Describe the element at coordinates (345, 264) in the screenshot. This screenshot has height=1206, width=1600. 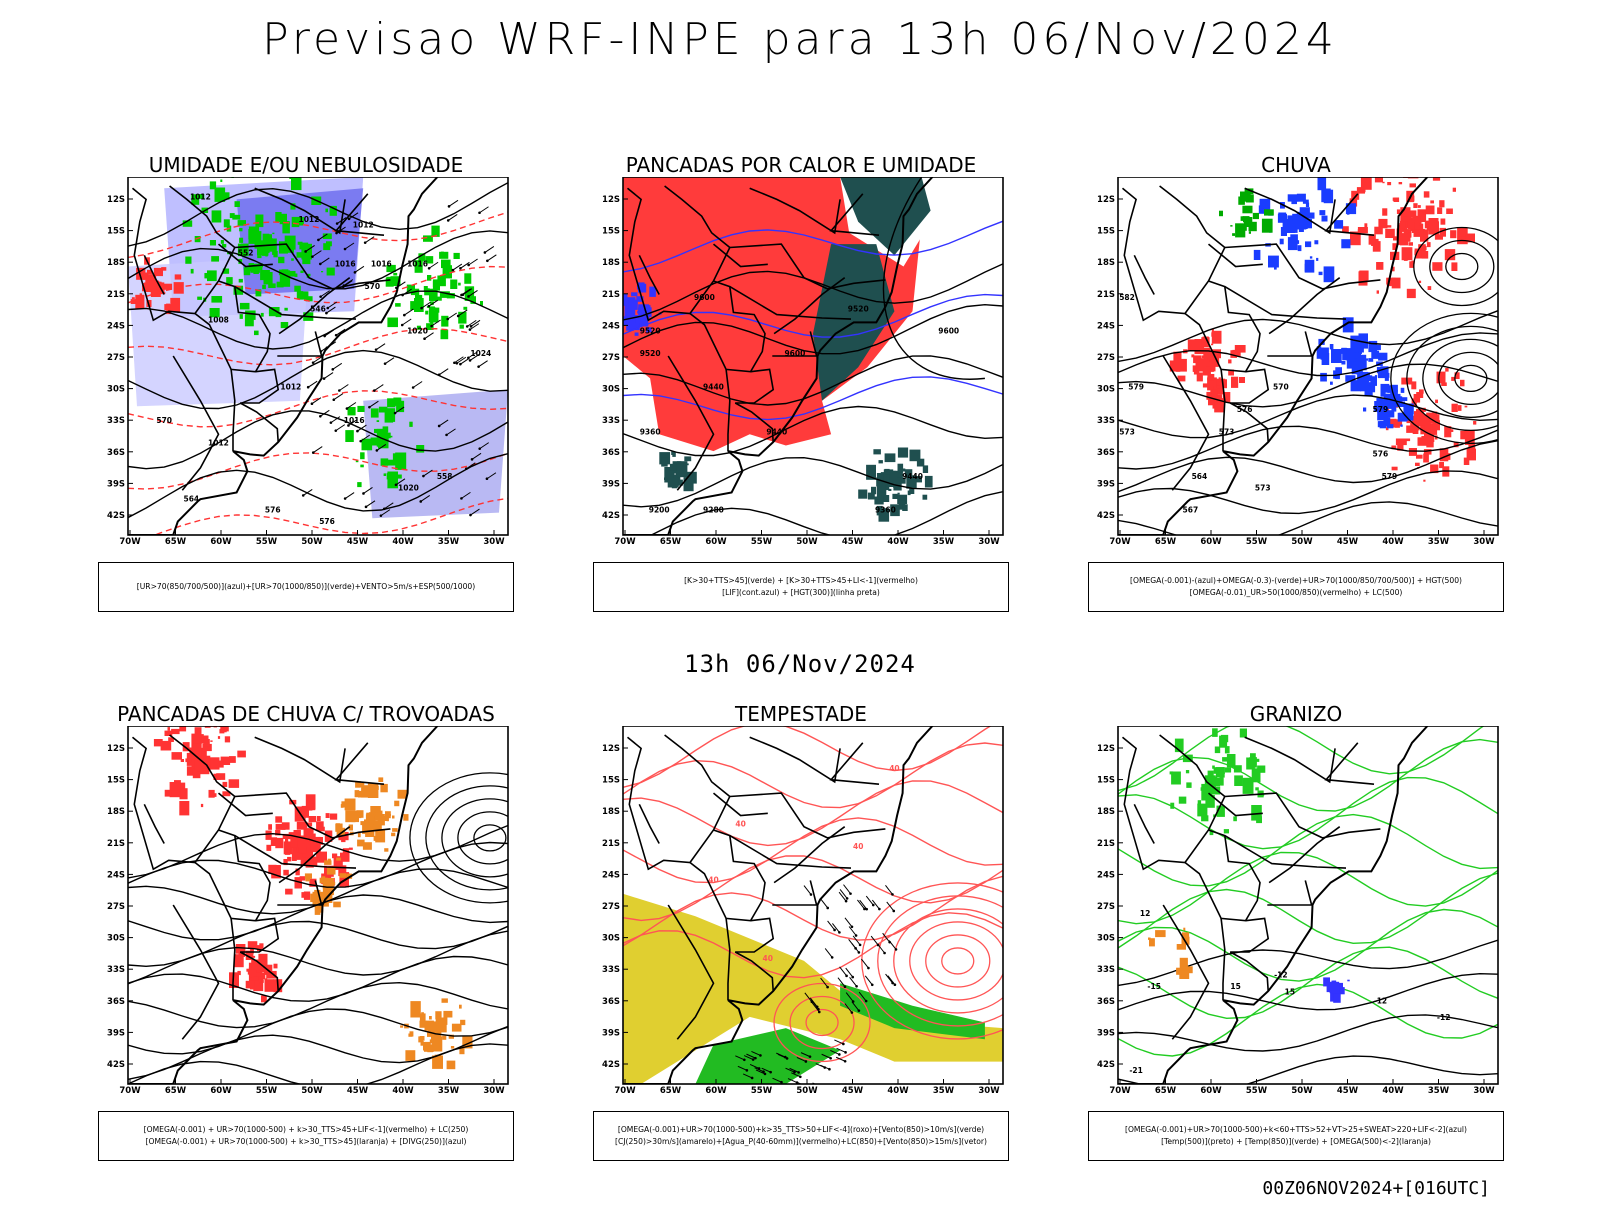
I see `contour-label: 1016` at that location.